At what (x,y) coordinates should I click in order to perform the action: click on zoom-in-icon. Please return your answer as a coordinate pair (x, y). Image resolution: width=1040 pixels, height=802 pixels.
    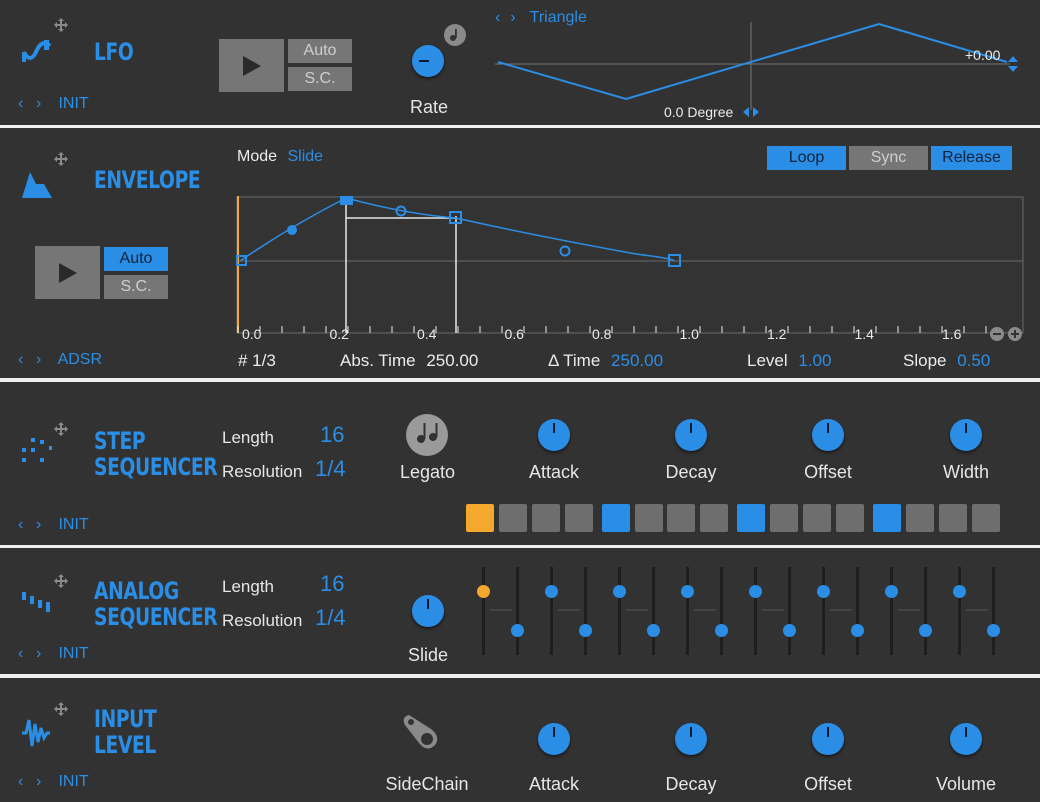
    Looking at the image, I should click on (1015, 334).